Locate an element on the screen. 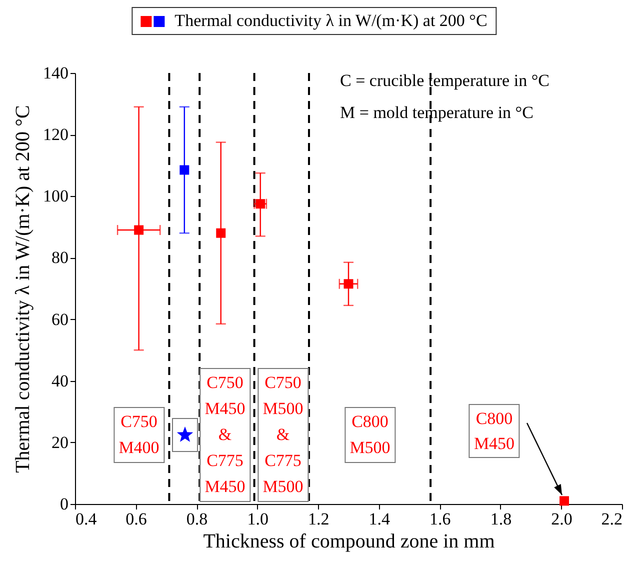 The image size is (628, 572). y-tick-label: 100 is located at coordinates (55, 196).